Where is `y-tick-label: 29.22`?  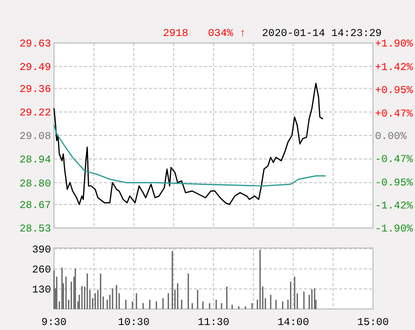
y-tick-label: 29.22 is located at coordinates (35, 114).